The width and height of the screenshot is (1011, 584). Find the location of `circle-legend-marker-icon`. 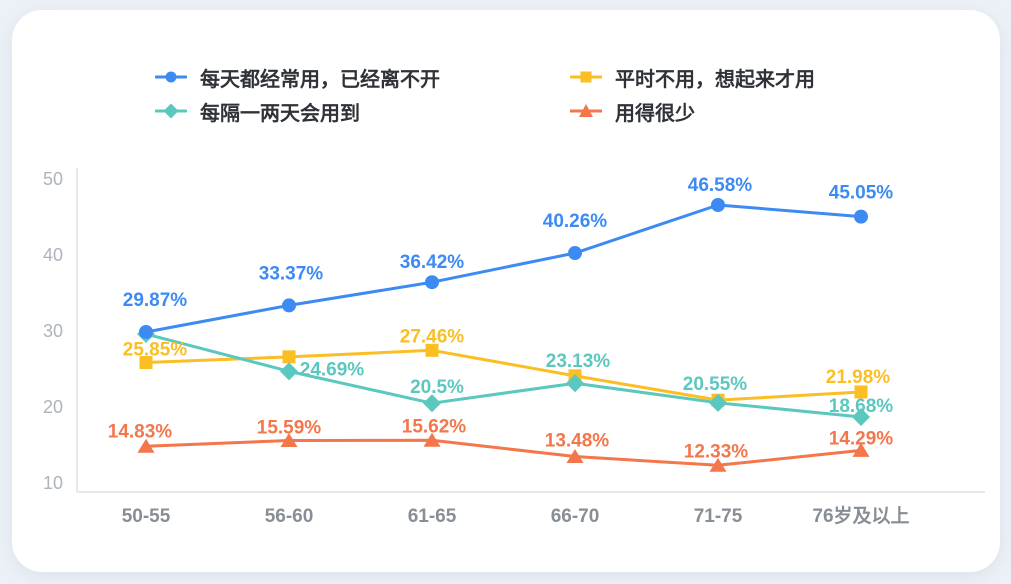

circle-legend-marker-icon is located at coordinates (171, 77).